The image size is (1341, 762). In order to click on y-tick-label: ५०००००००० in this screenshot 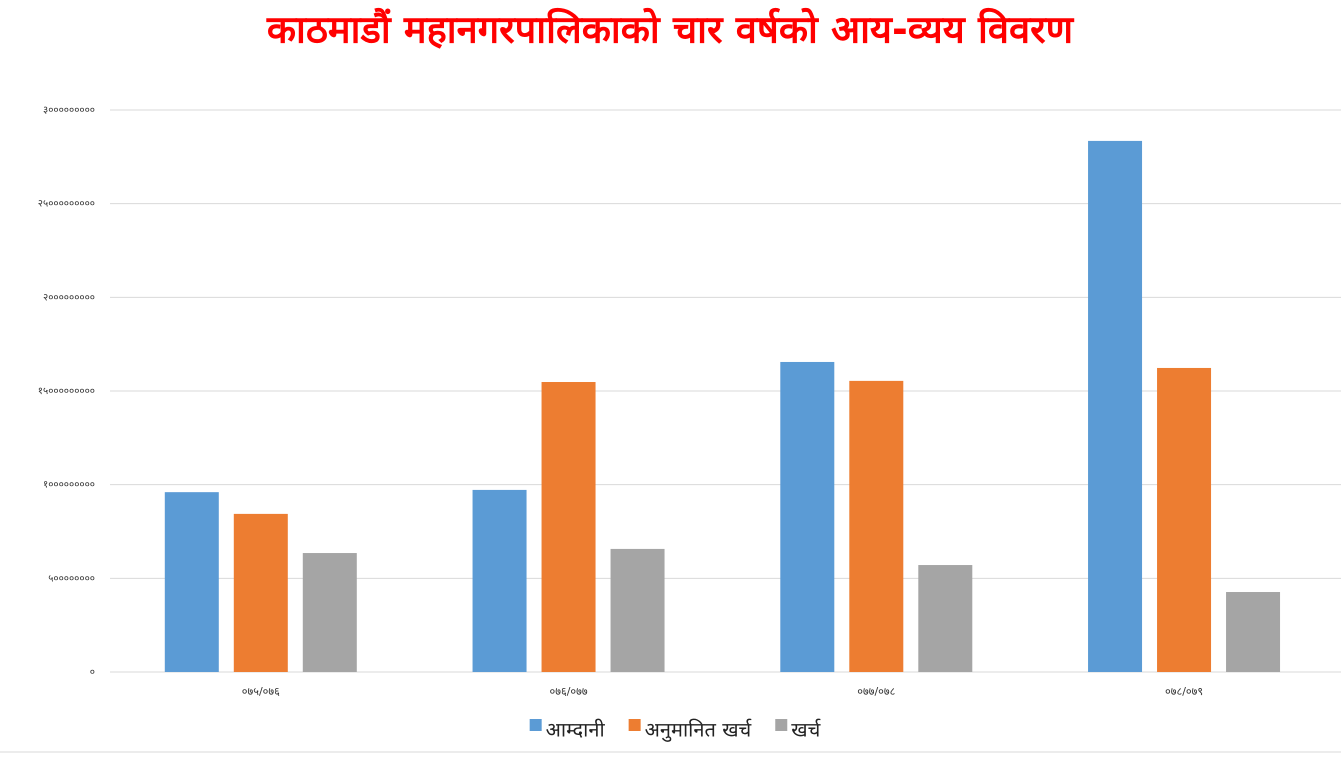, I will do `click(71, 578)`.